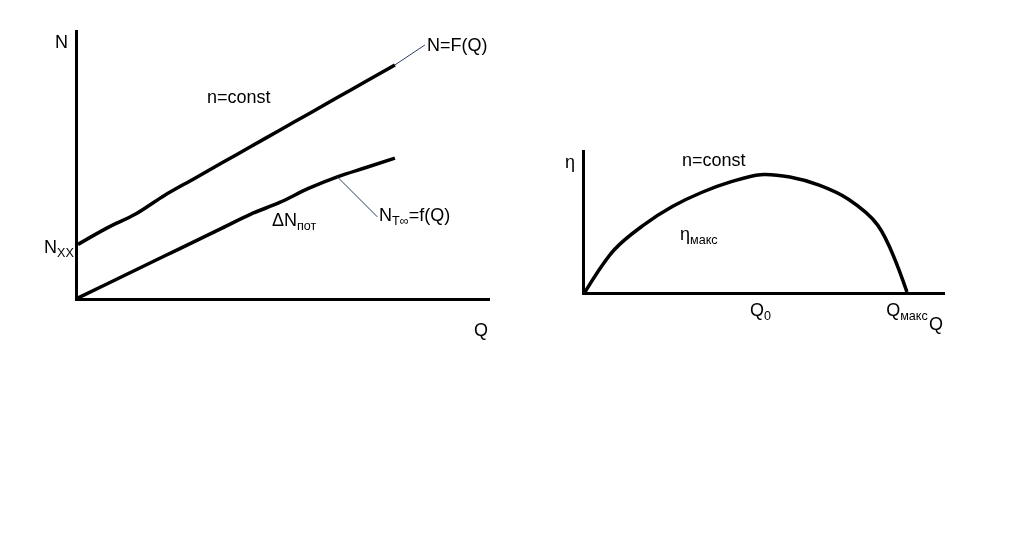  I want to click on text: N$_{T∞}$=f(Q), so click(415, 216).